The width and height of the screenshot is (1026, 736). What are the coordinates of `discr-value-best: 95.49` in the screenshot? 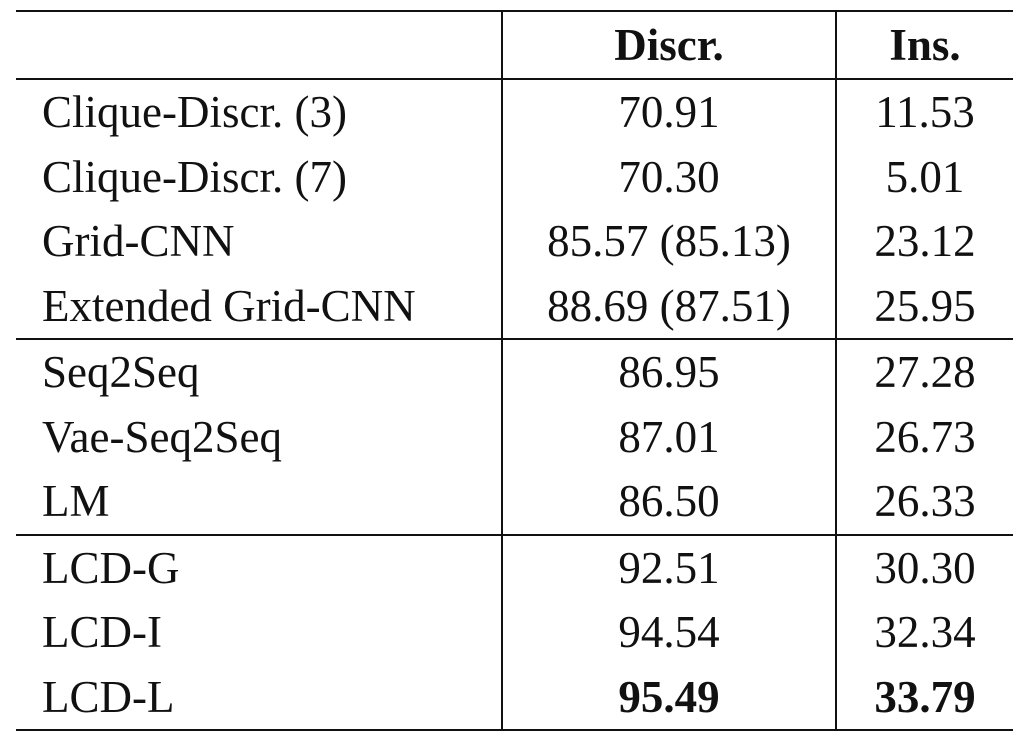 It's located at (668, 697).